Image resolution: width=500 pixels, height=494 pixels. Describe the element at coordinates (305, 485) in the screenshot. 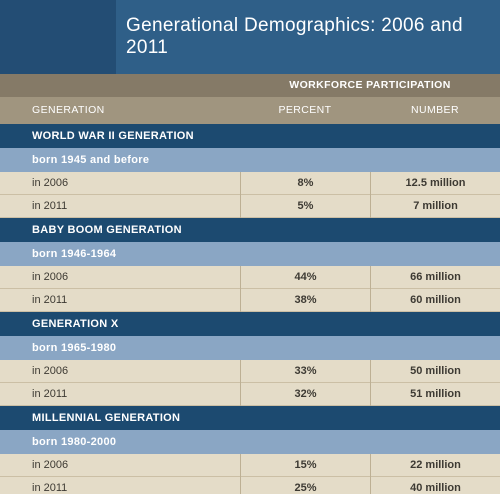

I see `percent-cell: 25%` at that location.